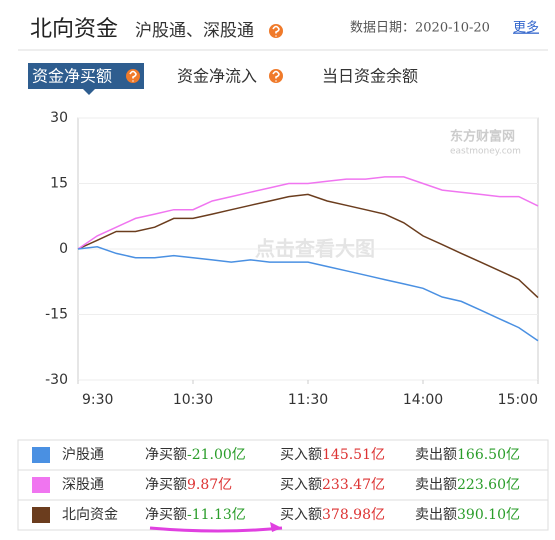 The width and height of the screenshot is (555, 540). What do you see at coordinates (97, 400) in the screenshot?
I see `x-tick-label: 9:30` at bounding box center [97, 400].